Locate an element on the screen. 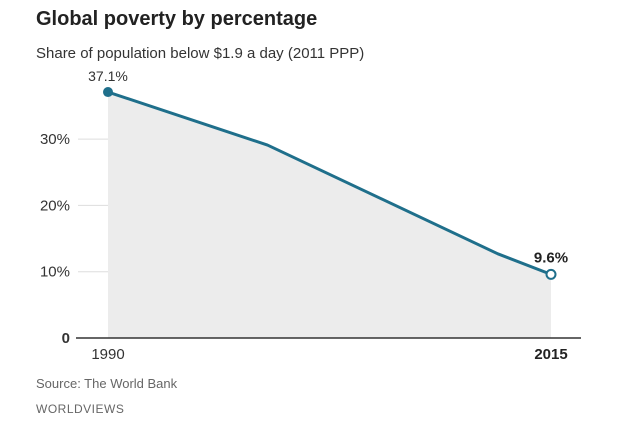 The height and width of the screenshot is (433, 619). brand-label: WORLDVIEWS is located at coordinates (80, 409).